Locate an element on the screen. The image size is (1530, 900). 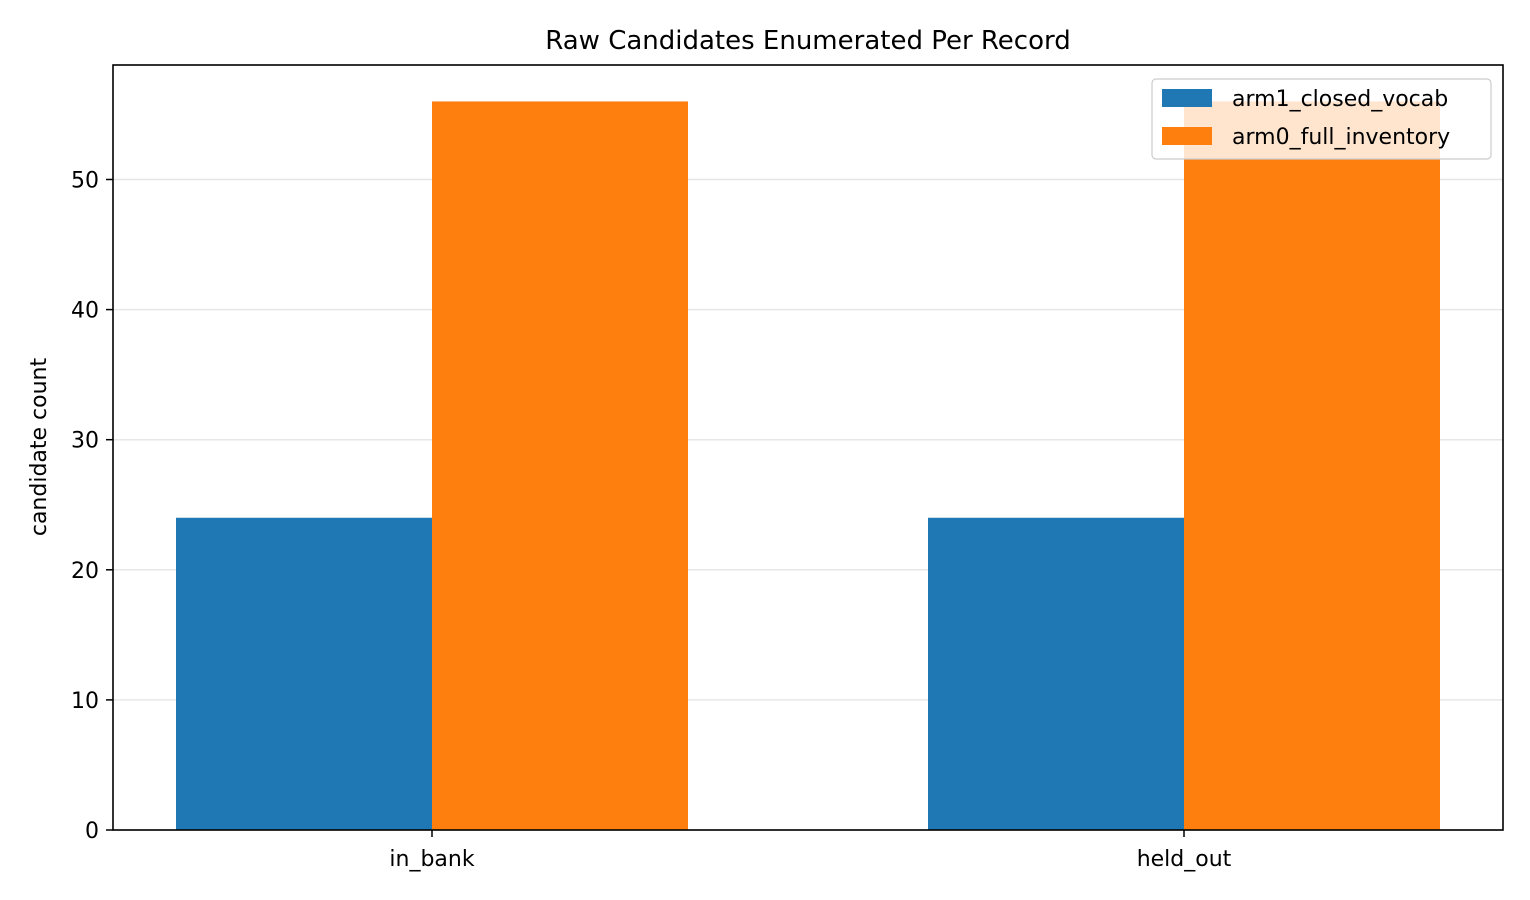
legend-box is located at coordinates (1321, 119).